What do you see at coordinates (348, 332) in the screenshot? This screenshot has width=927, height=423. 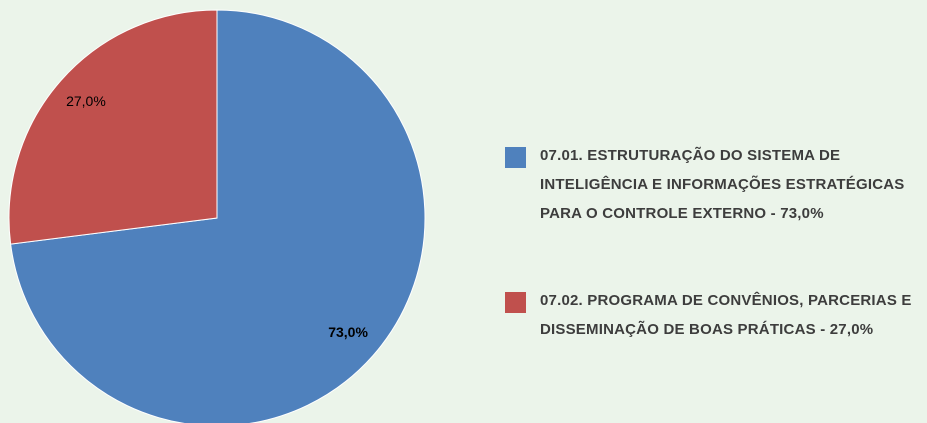 I see `data-label: 73,0%` at bounding box center [348, 332].